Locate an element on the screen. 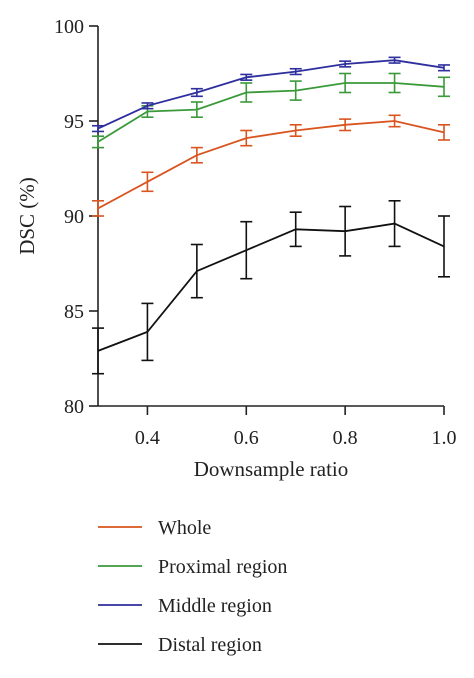 The height and width of the screenshot is (678, 474). y-tick-label: 90 is located at coordinates (74, 217).